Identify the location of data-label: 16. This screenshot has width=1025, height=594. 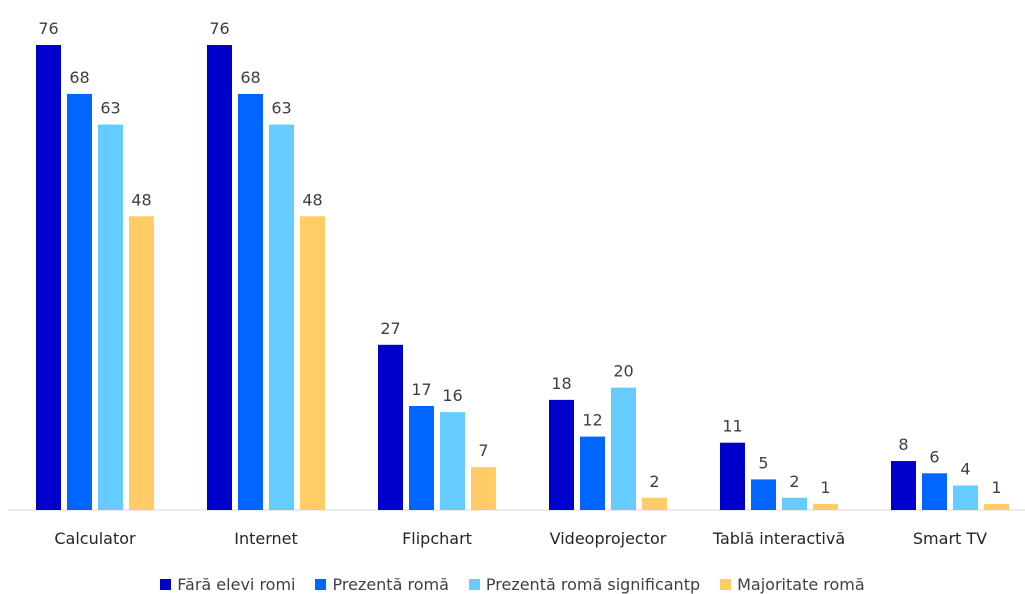
(452, 395).